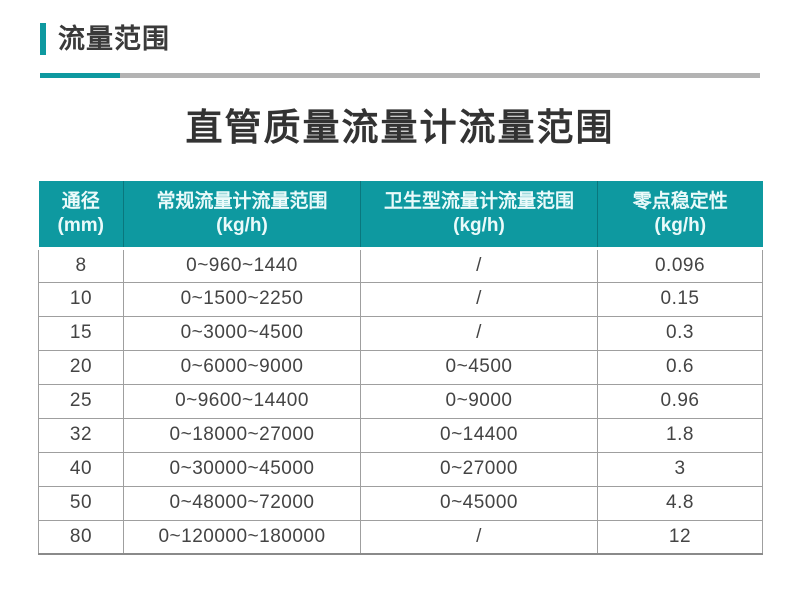 The width and height of the screenshot is (800, 606). Describe the element at coordinates (81, 367) in the screenshot. I see `table-cell: 20` at that location.